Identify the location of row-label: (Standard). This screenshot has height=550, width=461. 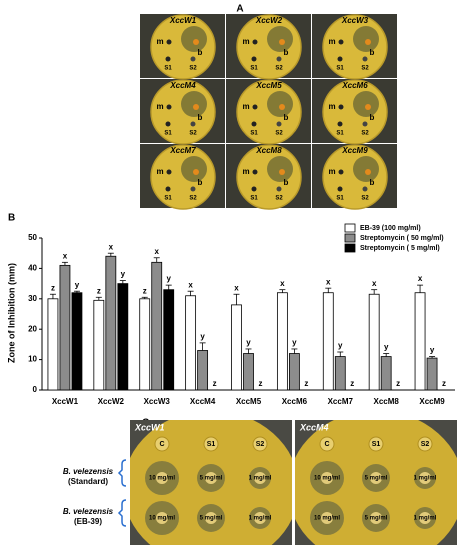
(88, 481).